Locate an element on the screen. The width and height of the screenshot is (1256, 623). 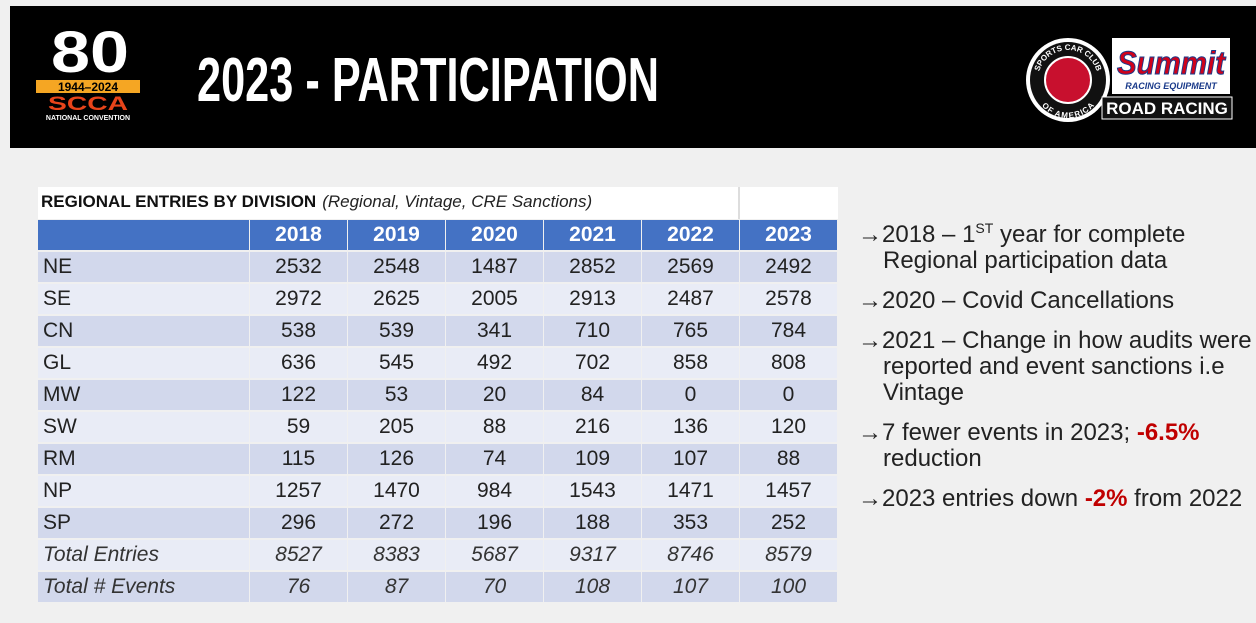
value-cell: 1457 is located at coordinates (788, 491).